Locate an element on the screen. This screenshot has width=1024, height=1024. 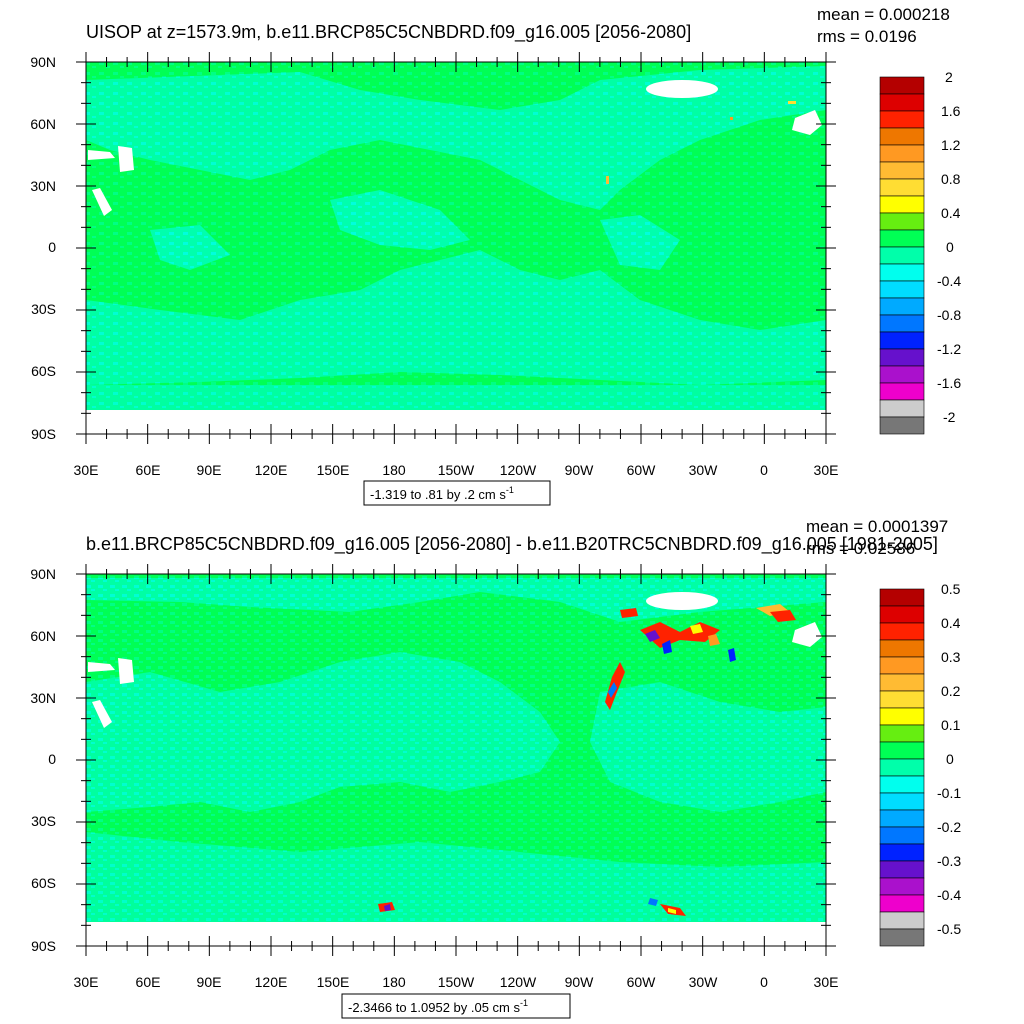
colorbar-label: -0.5 is located at coordinates (949, 929).